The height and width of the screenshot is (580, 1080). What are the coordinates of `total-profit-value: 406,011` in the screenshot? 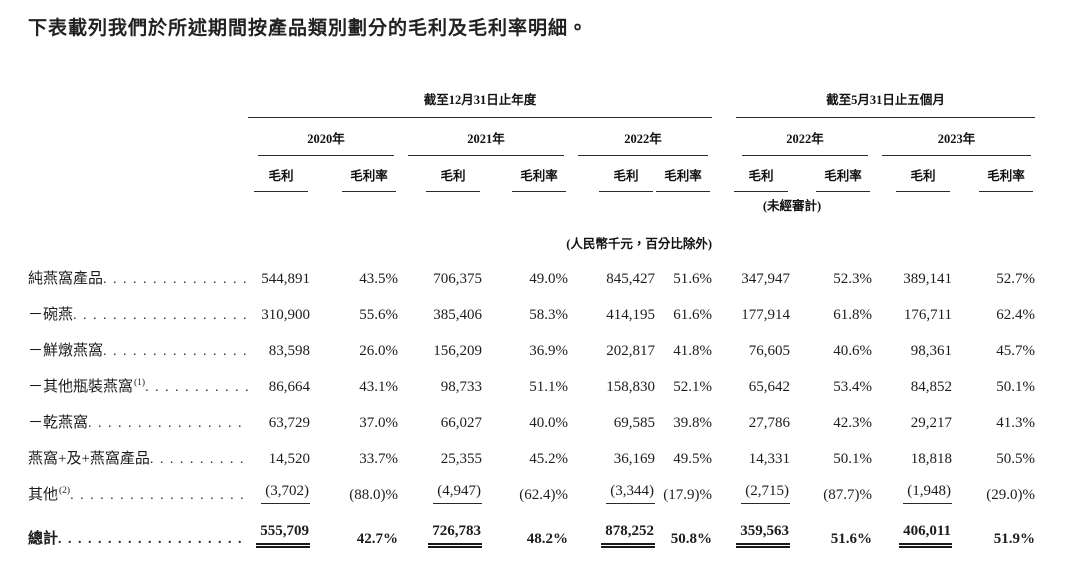 It's located at (912, 533).